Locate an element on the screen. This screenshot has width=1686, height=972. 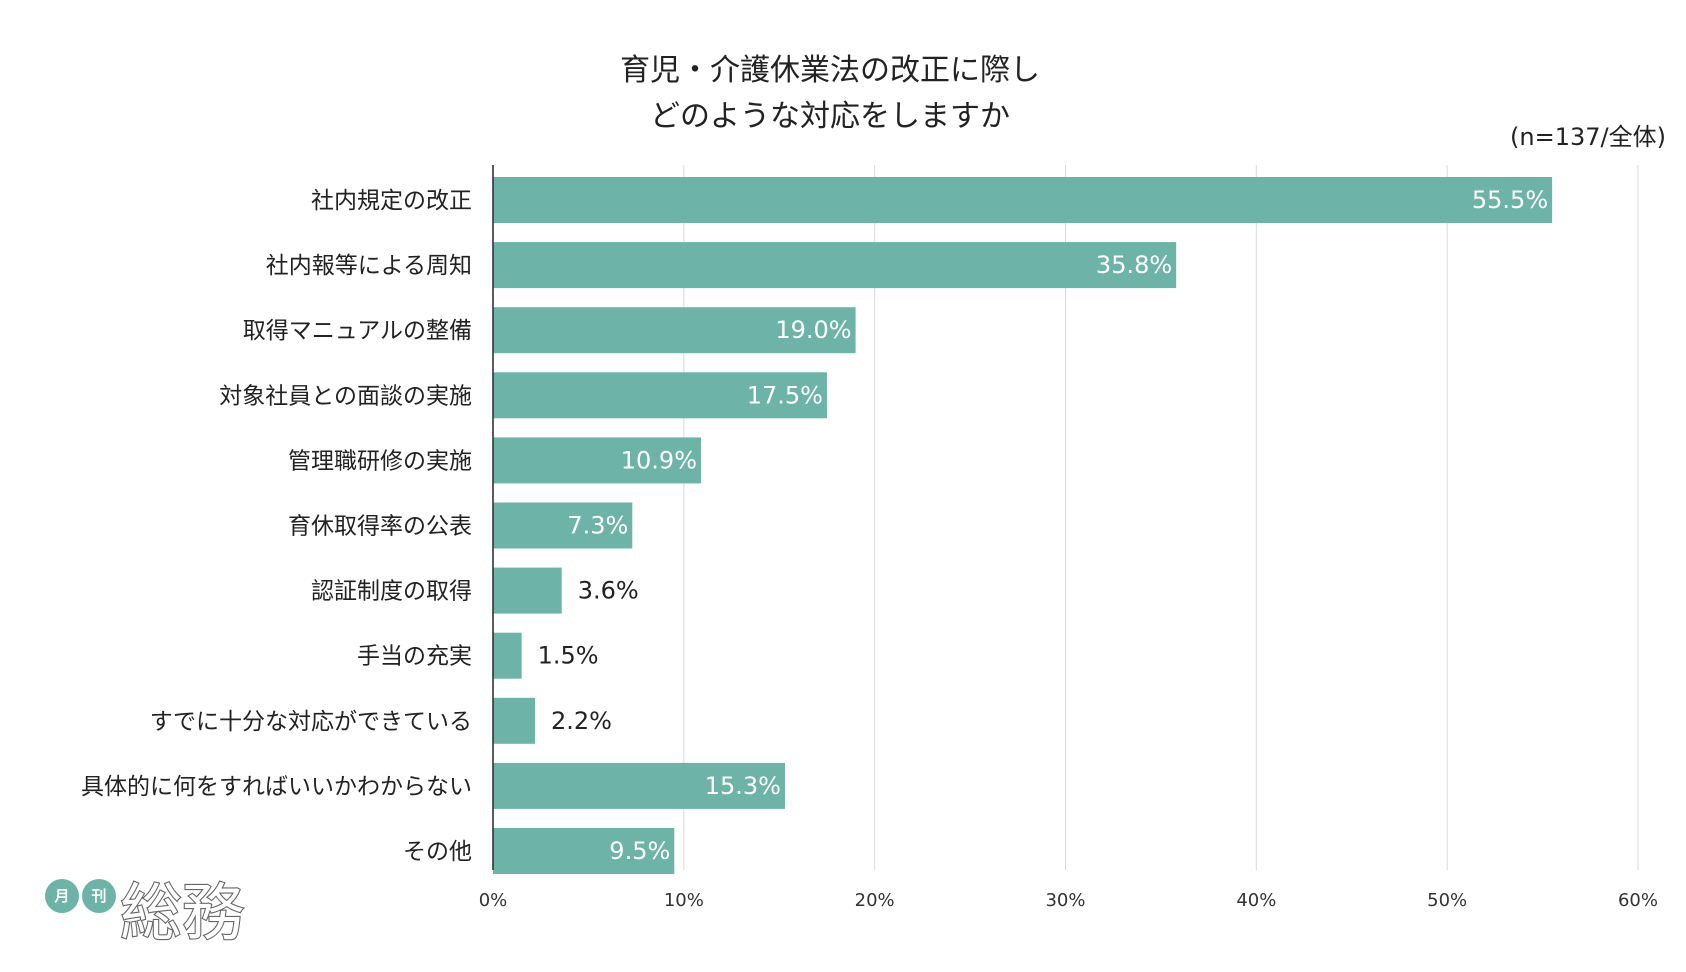
category-label: 社内規定の改正 is located at coordinates (391, 201).